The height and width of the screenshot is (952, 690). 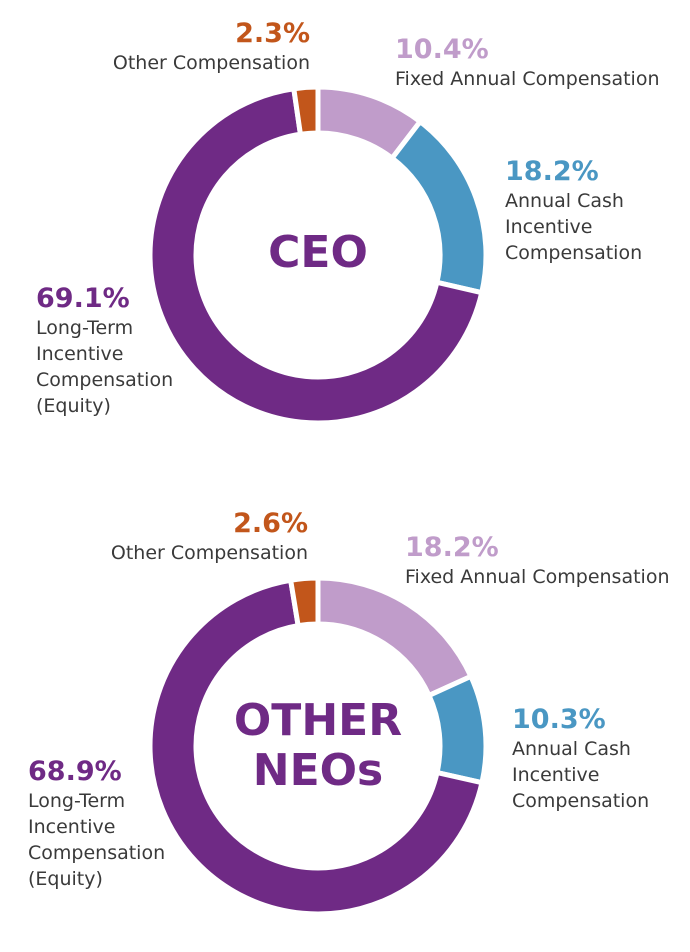 I want to click on ceo-other-percent: 2.3%, so click(x=272, y=33).